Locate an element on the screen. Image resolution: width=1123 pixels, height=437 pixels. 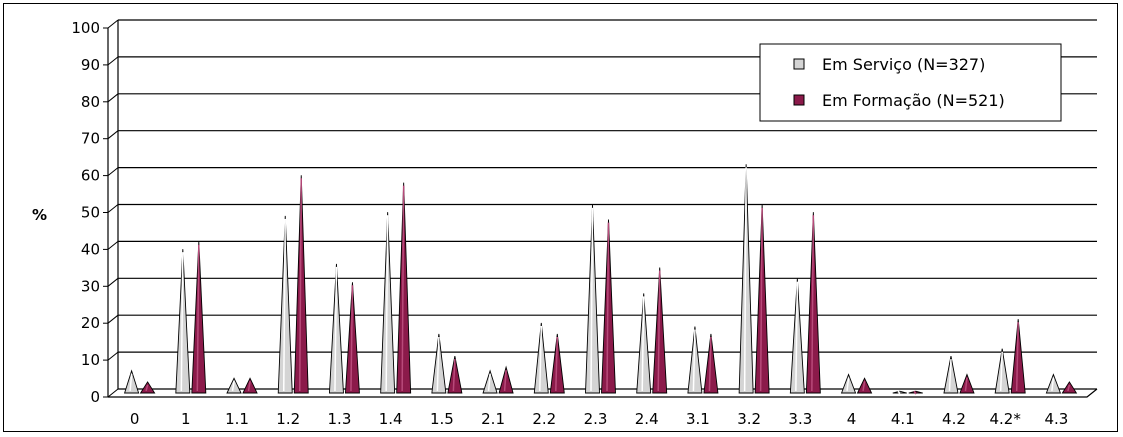
x-tick-label: 2.2 is located at coordinates (544, 419).